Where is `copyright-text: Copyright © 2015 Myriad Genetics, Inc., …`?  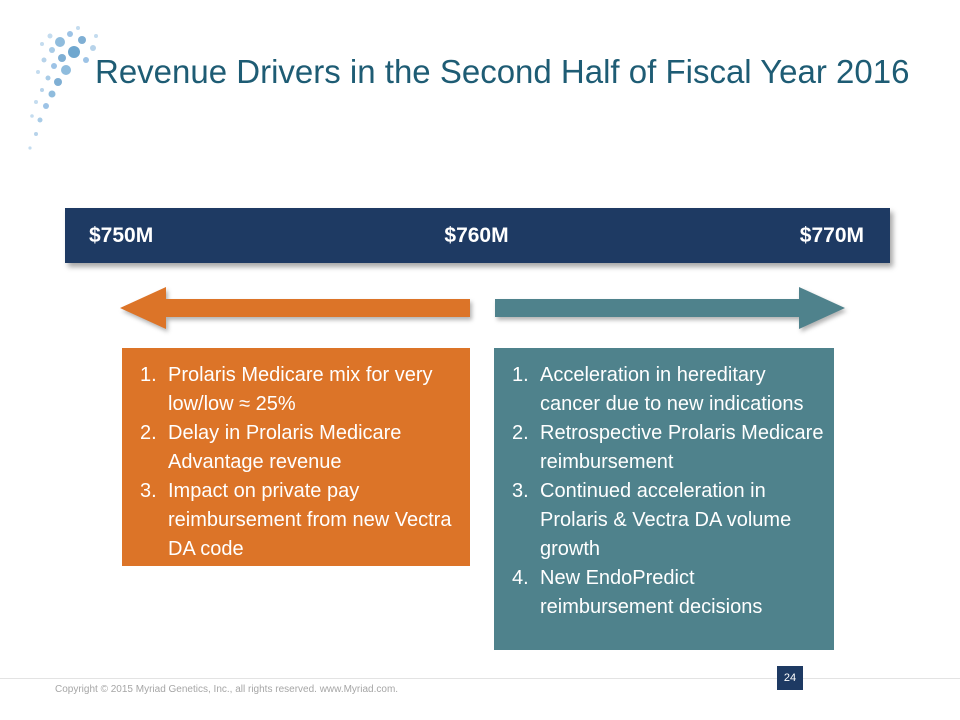 copyright-text: Copyright © 2015 Myriad Genetics, Inc., … is located at coordinates (227, 689).